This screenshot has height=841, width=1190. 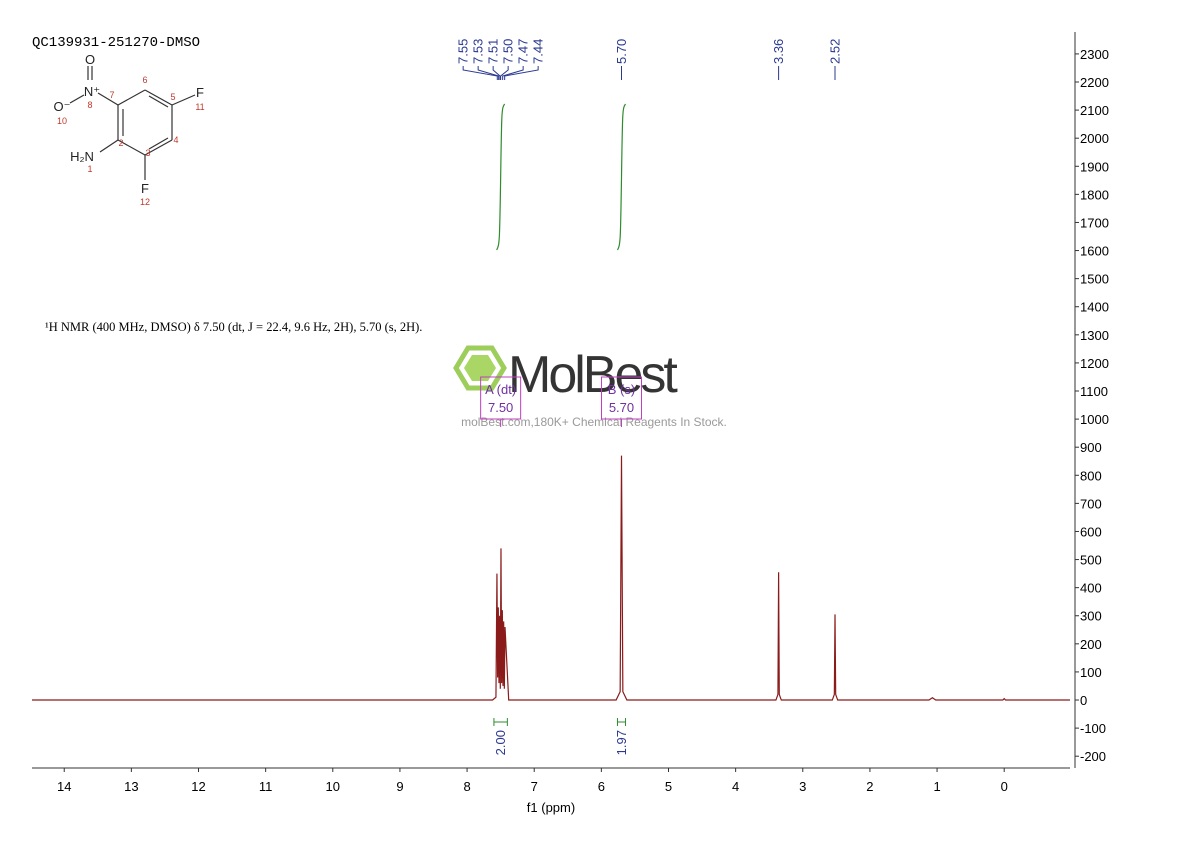 I want to click on y-tick-label: 2200, so click(x=1094, y=82).